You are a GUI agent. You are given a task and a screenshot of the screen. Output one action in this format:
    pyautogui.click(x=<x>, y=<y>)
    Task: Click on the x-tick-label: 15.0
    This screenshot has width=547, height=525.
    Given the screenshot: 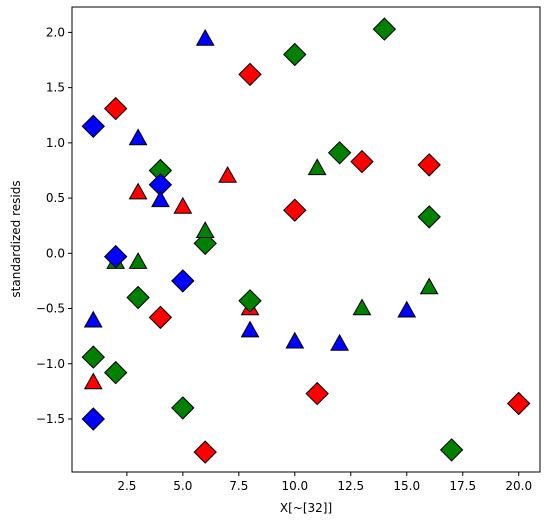 What is the action you would take?
    pyautogui.click(x=406, y=486)
    